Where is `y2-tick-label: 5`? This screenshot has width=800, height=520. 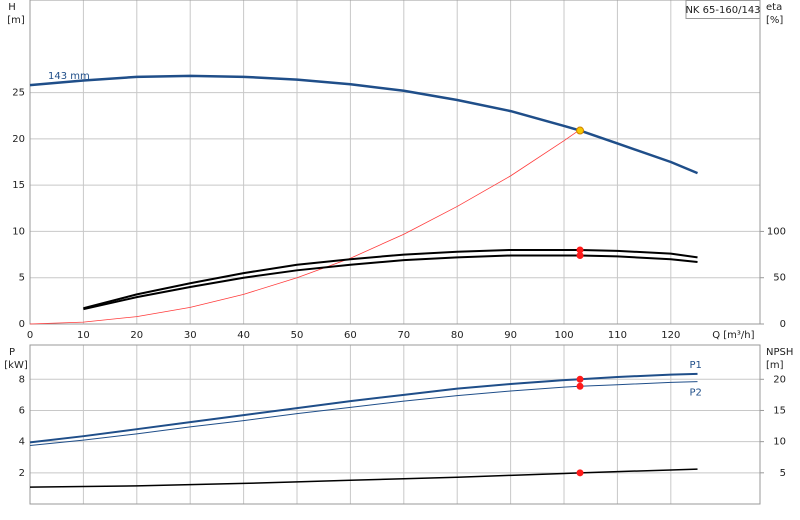 y2-tick-label: 5 is located at coordinates (783, 473).